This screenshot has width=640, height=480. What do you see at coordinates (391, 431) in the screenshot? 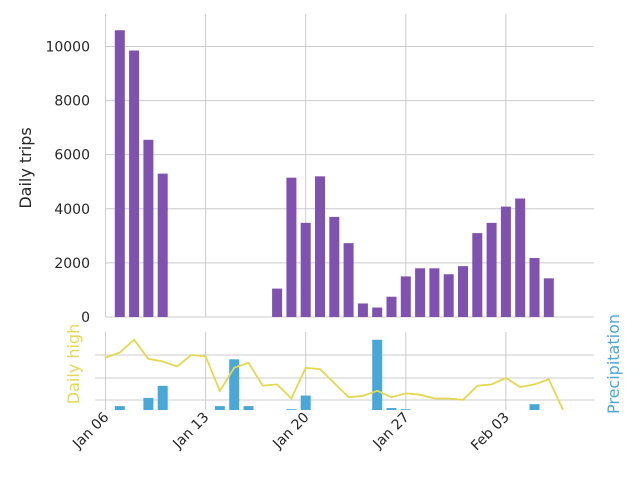
I see `x-tick-label: Jan 27` at bounding box center [391, 431].